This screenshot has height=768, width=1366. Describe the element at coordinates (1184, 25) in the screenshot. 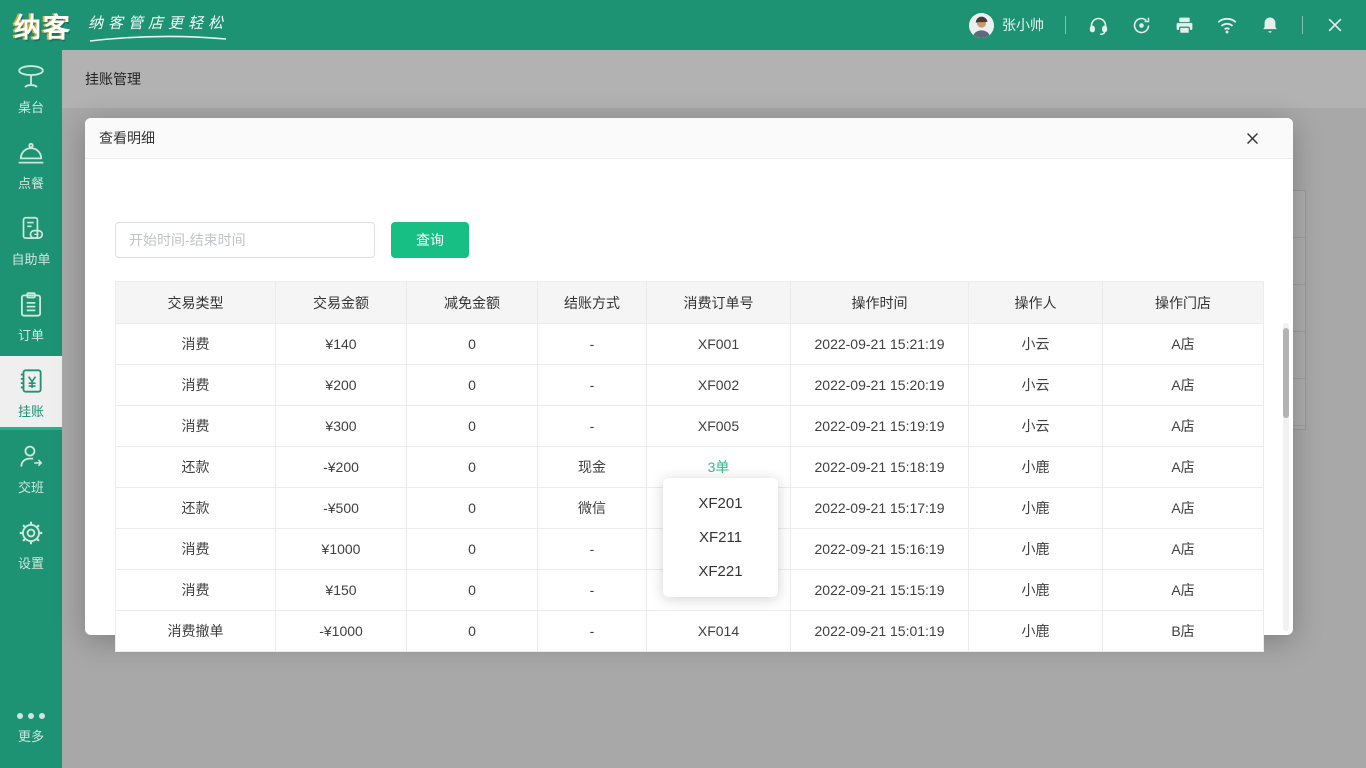

I see `printer-icon` at that location.